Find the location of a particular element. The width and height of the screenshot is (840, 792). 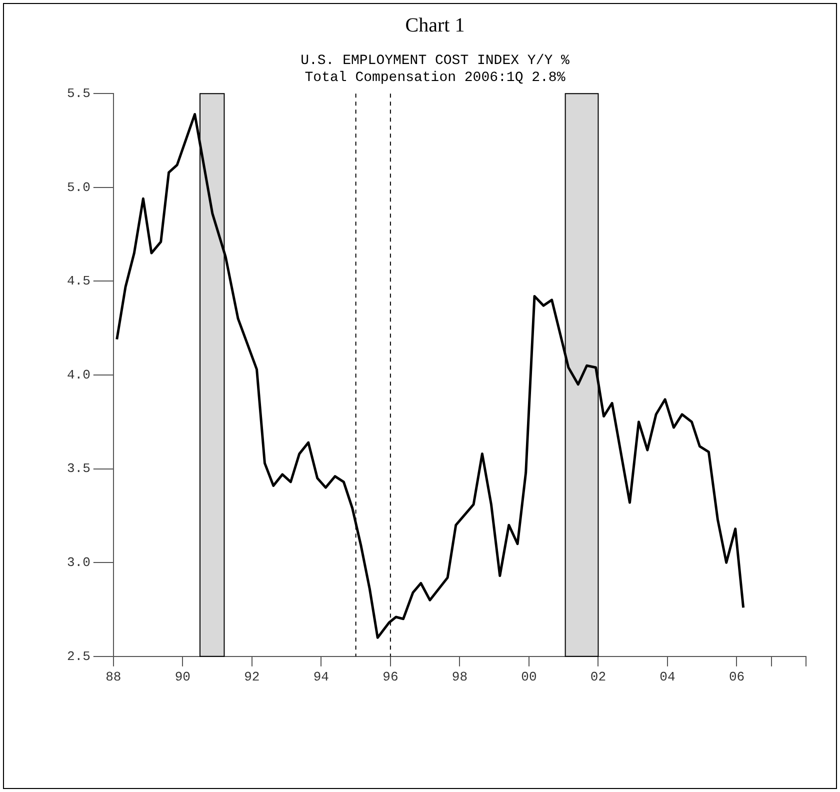

x-tick-label: 06 is located at coordinates (736, 677).